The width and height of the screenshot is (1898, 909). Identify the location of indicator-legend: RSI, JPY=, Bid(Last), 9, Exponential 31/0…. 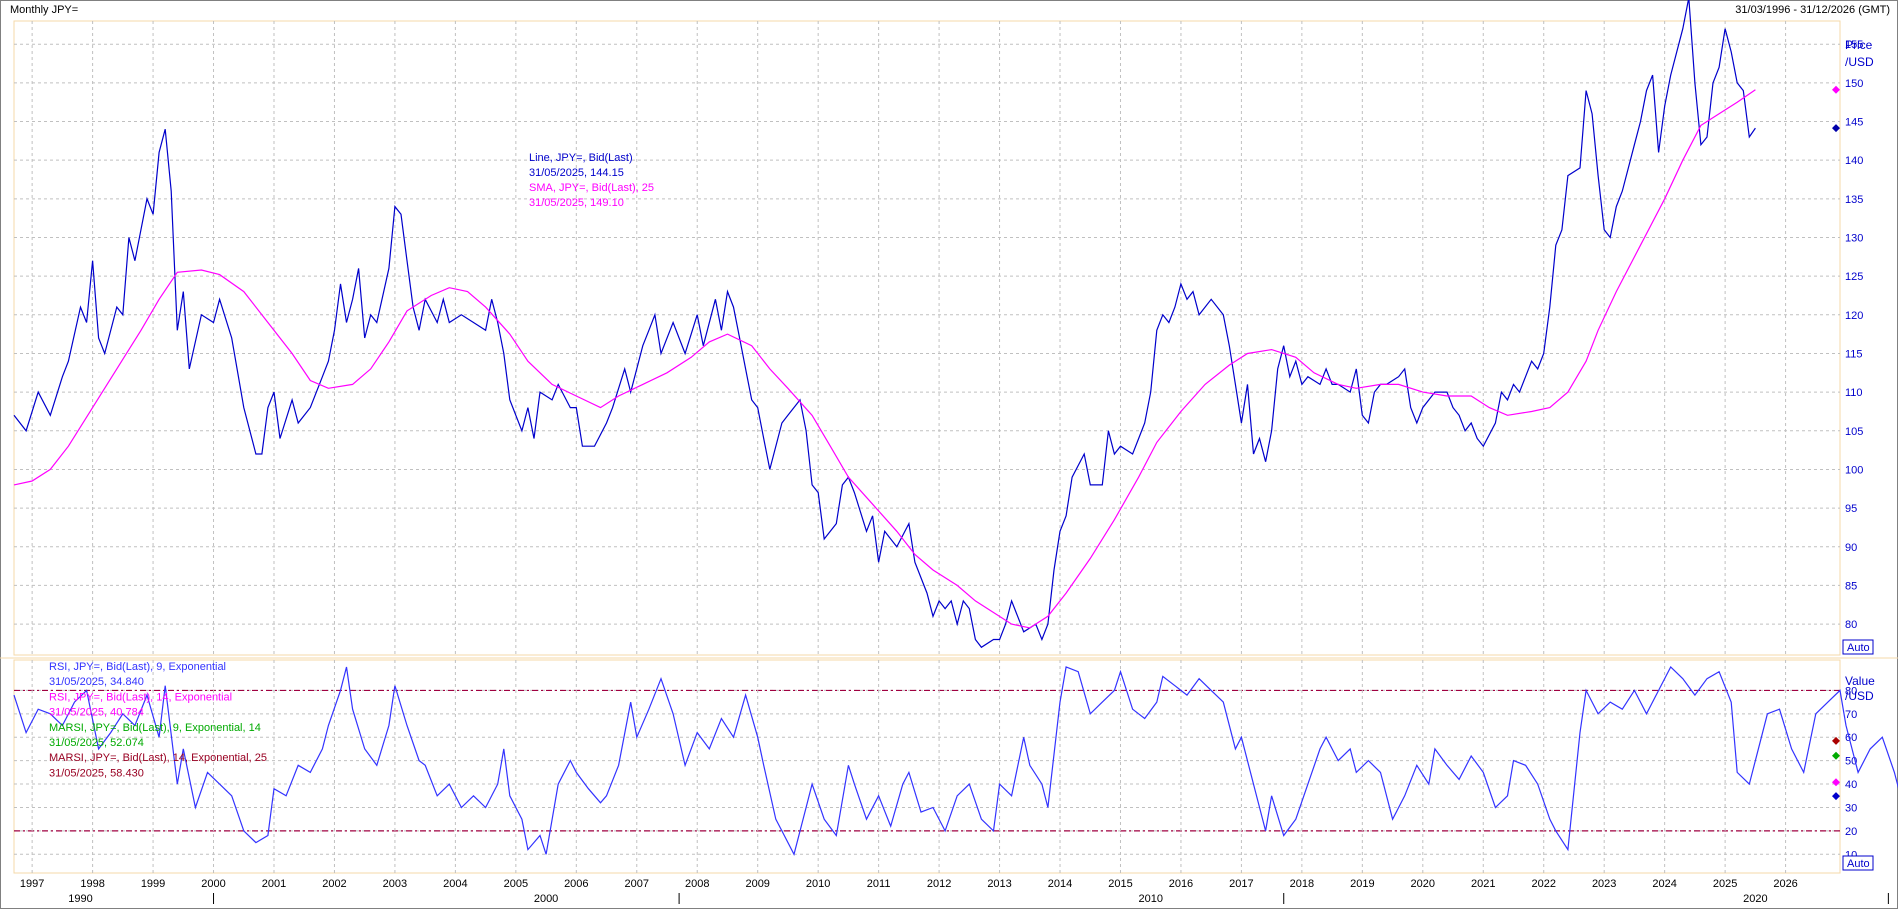
(158, 720).